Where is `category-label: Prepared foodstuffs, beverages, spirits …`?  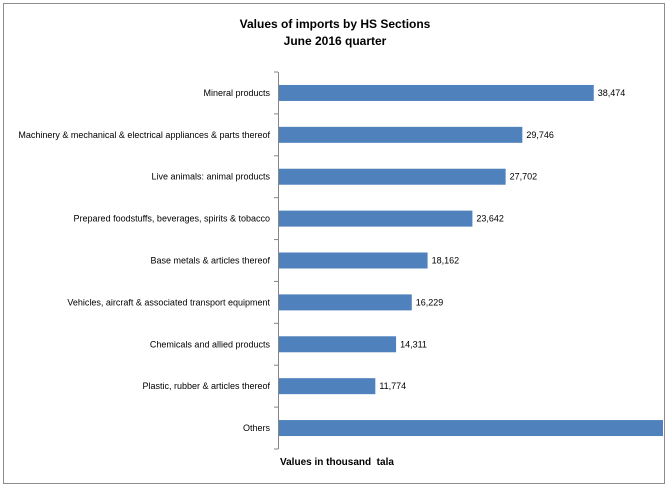
category-label: Prepared foodstuffs, beverages, spirits … is located at coordinates (172, 219).